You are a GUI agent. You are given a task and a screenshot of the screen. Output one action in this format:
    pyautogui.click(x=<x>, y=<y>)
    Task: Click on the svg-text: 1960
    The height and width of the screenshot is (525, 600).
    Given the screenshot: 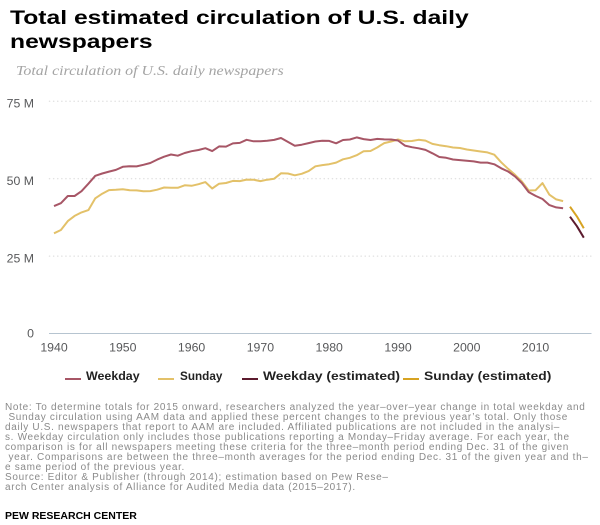 What is the action you would take?
    pyautogui.click(x=192, y=348)
    